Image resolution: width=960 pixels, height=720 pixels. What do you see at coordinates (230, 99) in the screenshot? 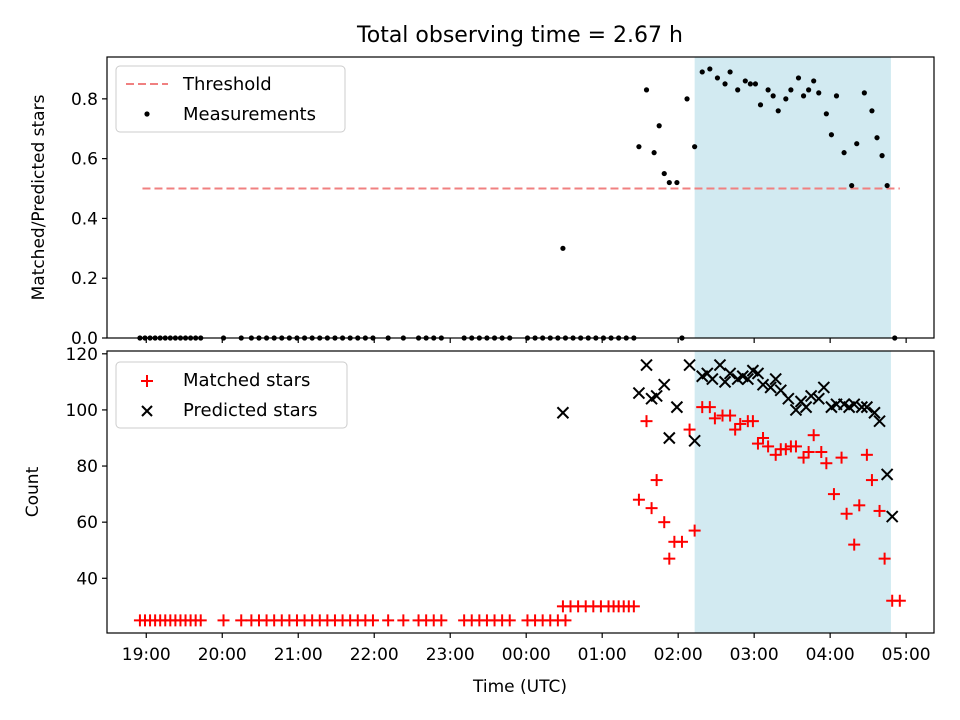
I see `ratio-legend: Threshold Measurements` at bounding box center [230, 99].